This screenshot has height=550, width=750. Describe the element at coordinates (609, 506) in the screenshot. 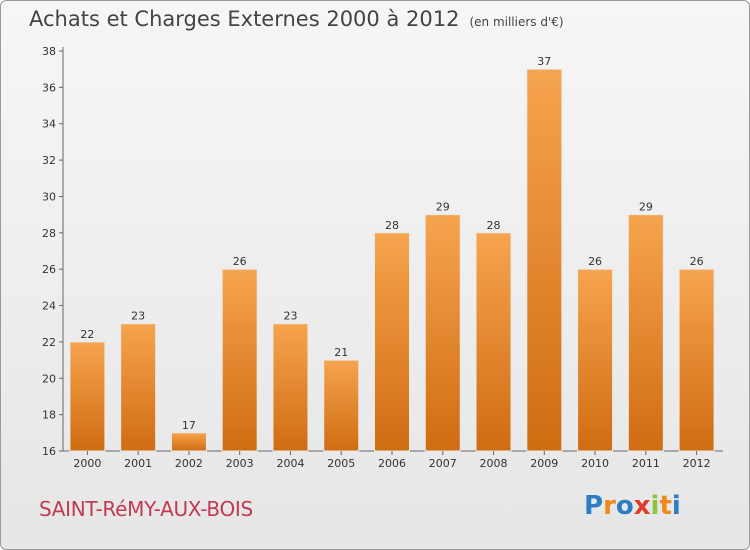

I see `logo-letter: r` at that location.